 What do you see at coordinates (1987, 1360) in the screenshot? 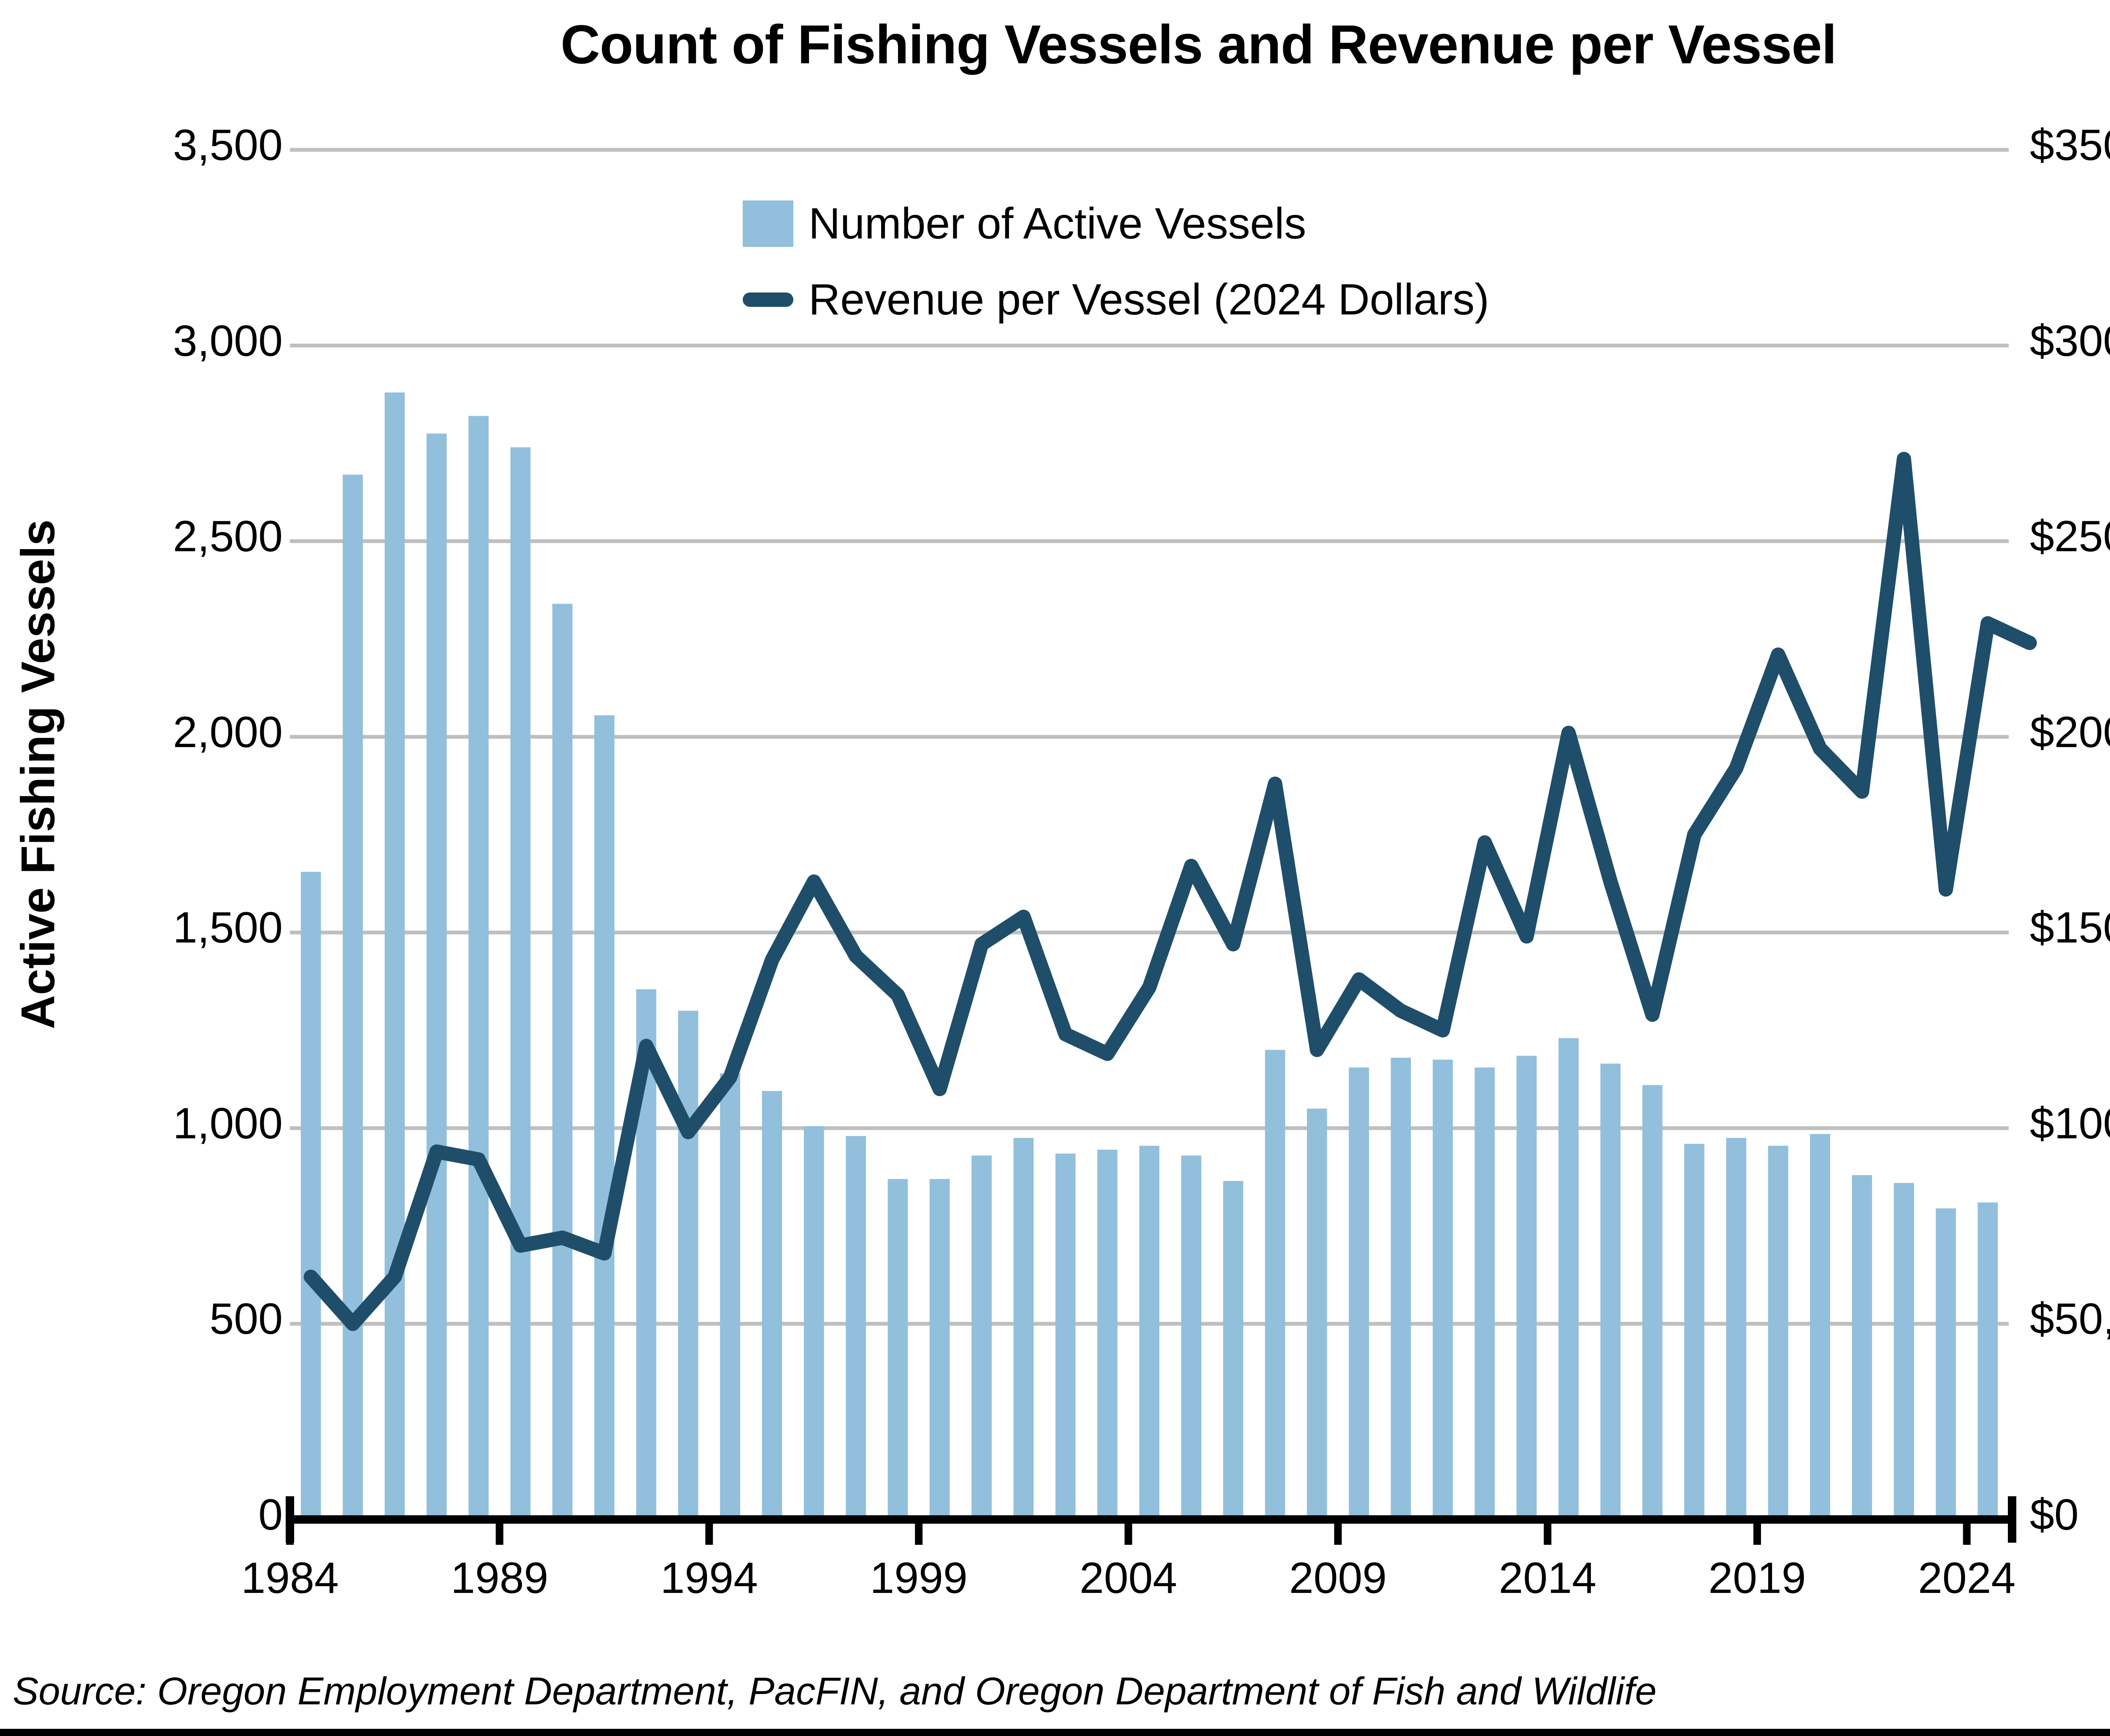
I see `bar-2024` at bounding box center [1987, 1360].